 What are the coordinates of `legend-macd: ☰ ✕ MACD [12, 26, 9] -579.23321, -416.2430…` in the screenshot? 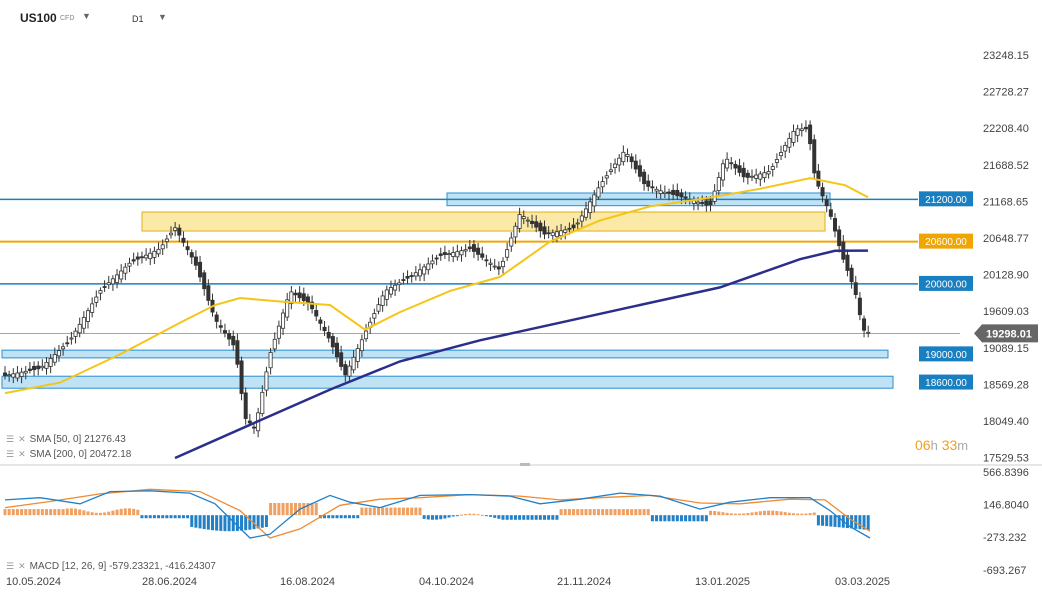 It's located at (111, 566).